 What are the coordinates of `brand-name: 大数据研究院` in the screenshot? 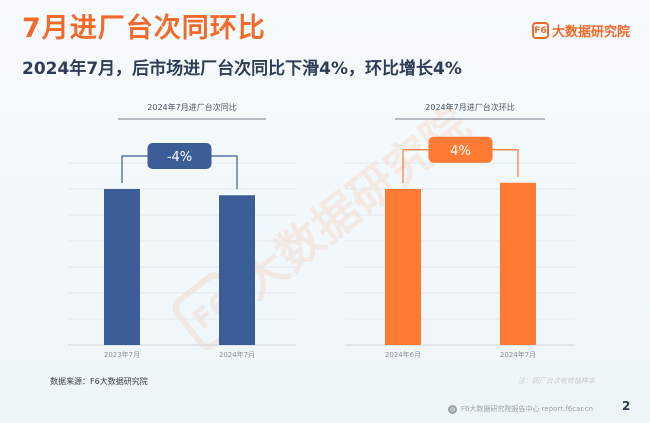 It's located at (590, 32).